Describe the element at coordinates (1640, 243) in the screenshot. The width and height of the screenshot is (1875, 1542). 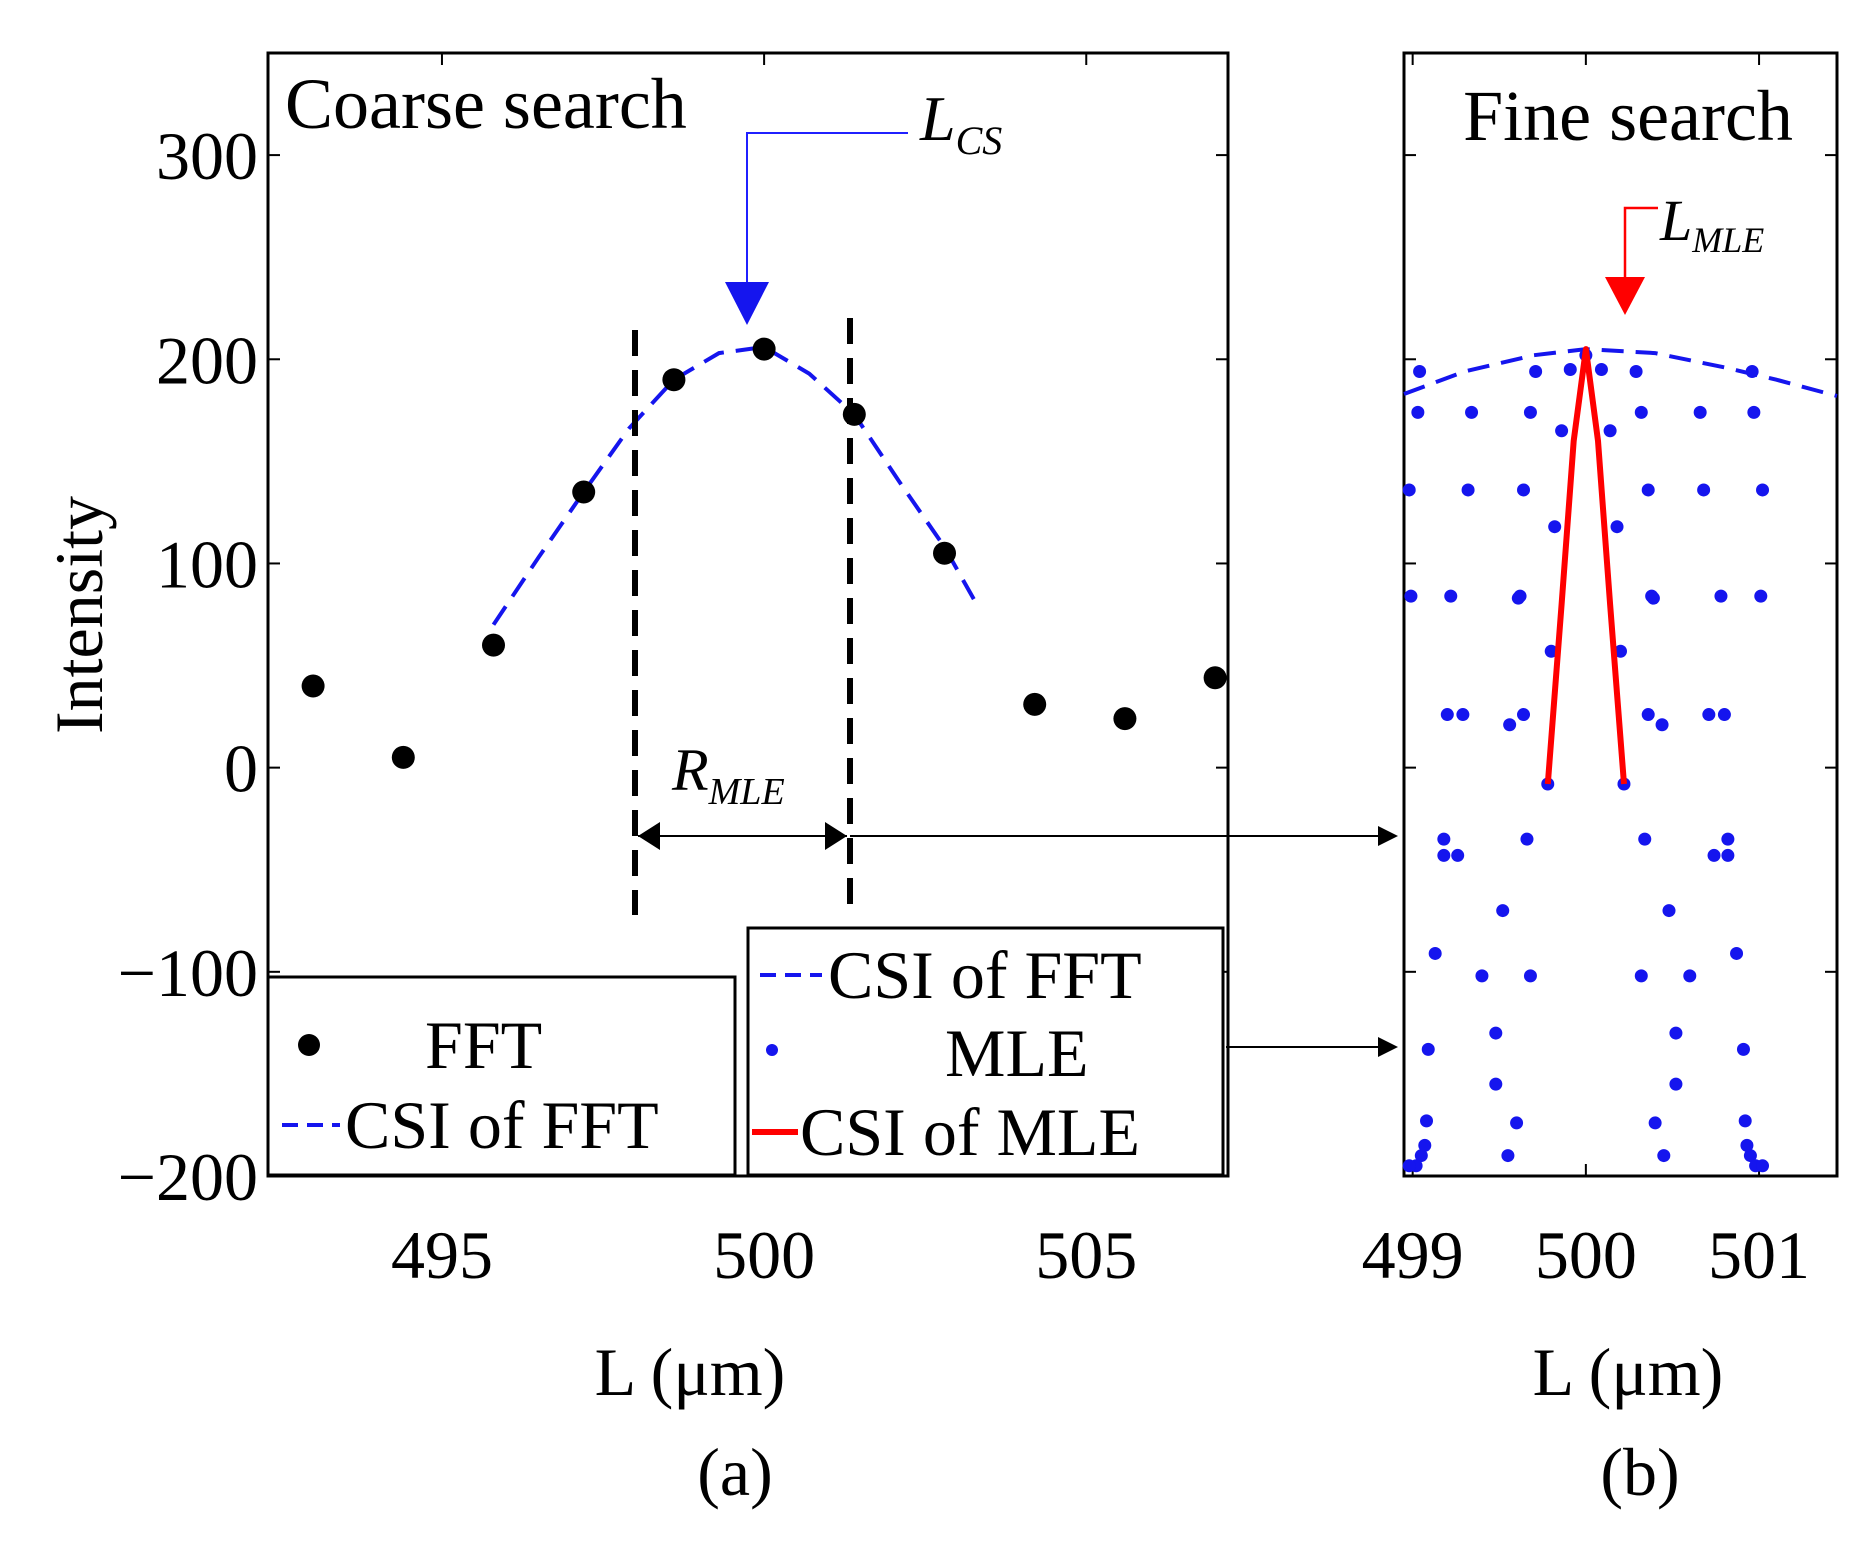
I see `peak-leader-line-b` at that location.